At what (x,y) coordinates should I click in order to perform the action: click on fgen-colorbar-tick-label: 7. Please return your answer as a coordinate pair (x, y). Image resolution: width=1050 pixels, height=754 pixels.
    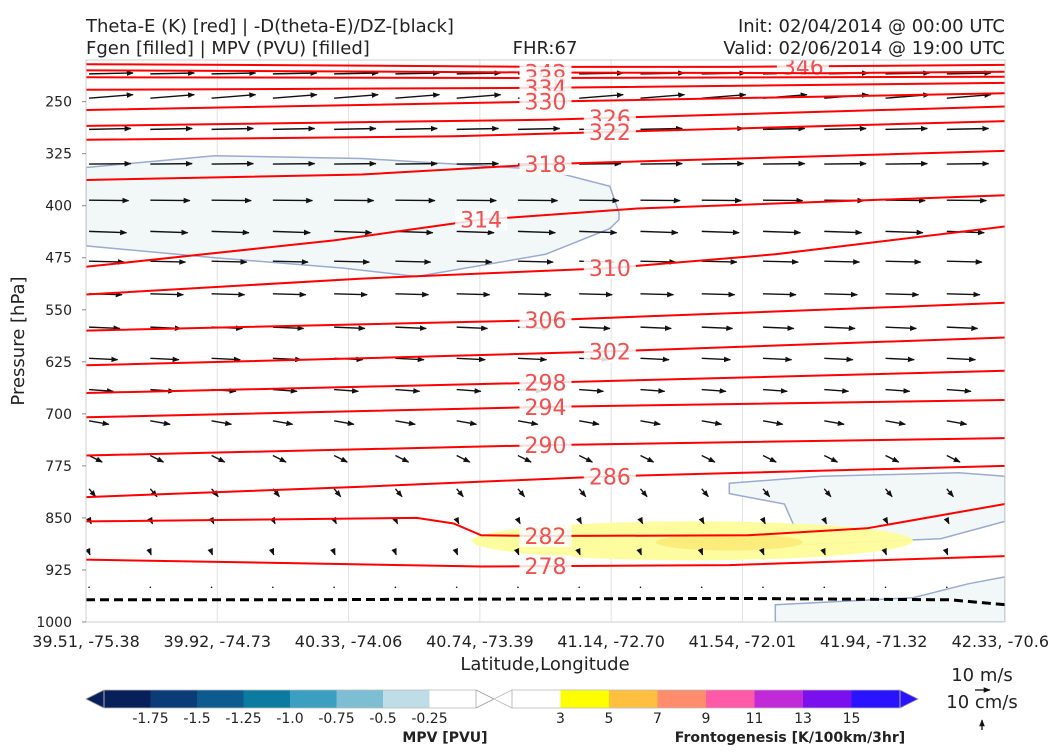
    Looking at the image, I should click on (657, 719).